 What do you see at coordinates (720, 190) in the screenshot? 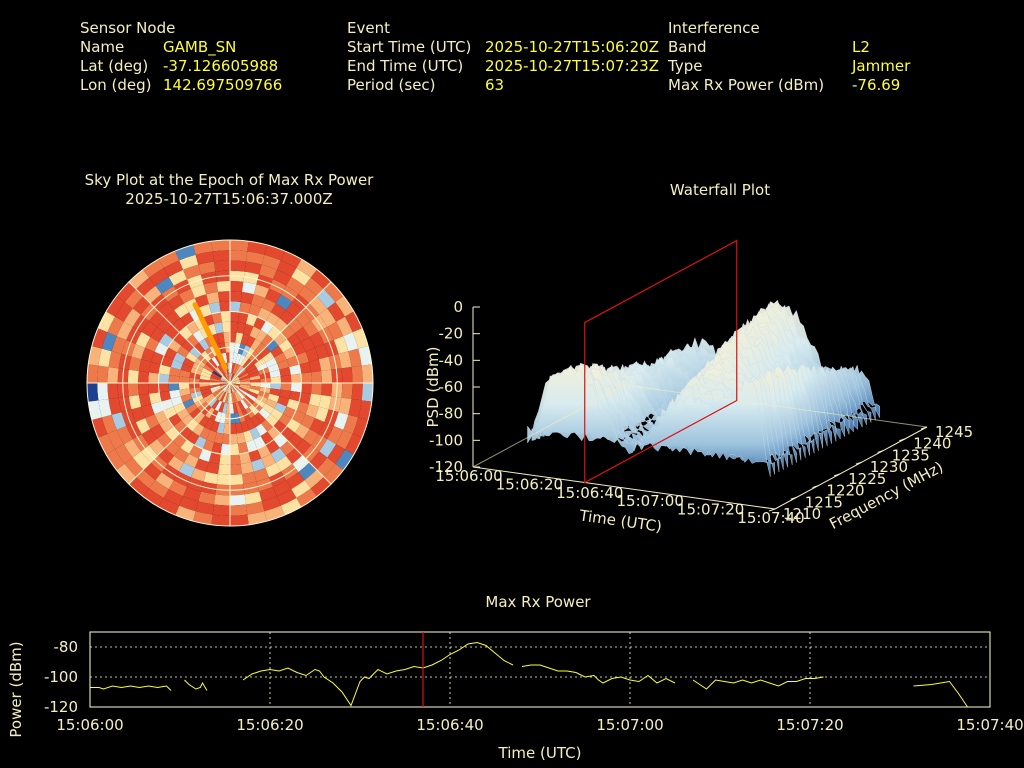
I see `waterfall-title: Waterfall Plot` at bounding box center [720, 190].